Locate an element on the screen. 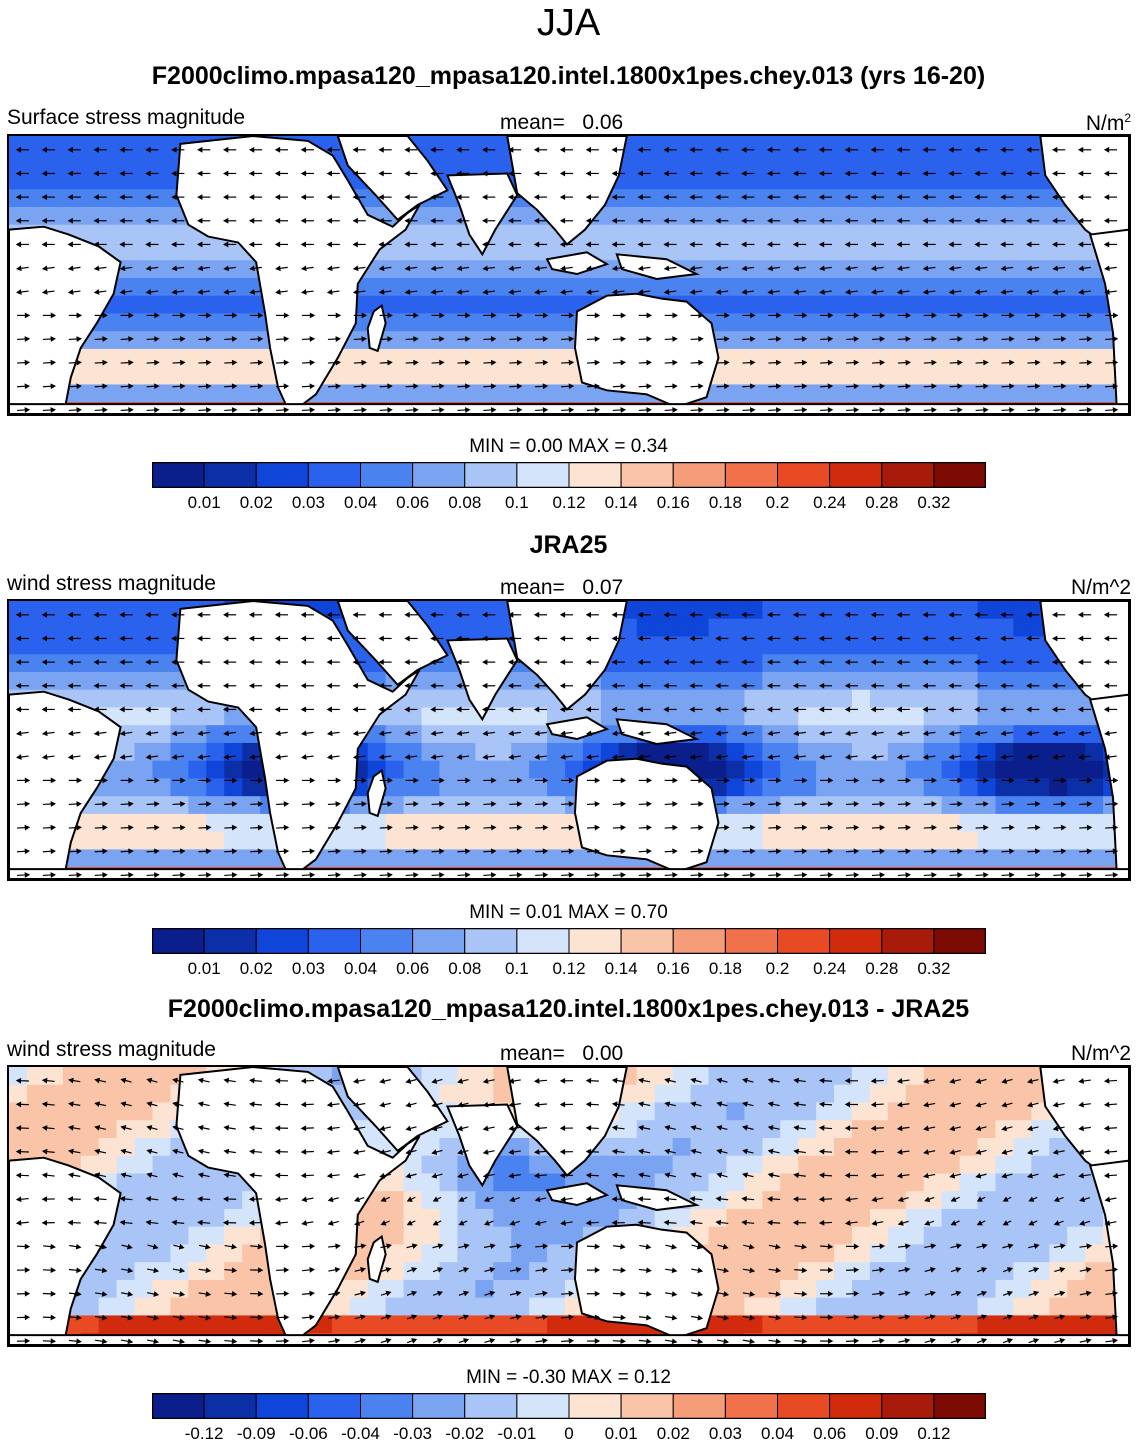  colorbar-tick-label: 0.32 is located at coordinates (934, 968).